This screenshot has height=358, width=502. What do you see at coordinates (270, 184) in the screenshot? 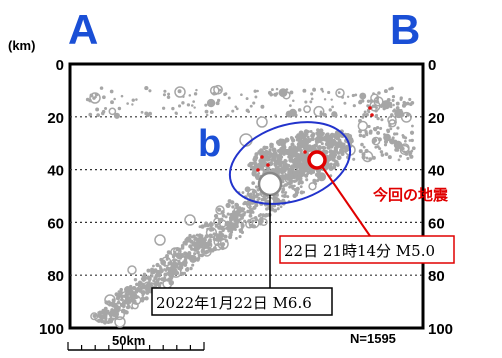
I see `main-event-m66-marker` at bounding box center [270, 184].